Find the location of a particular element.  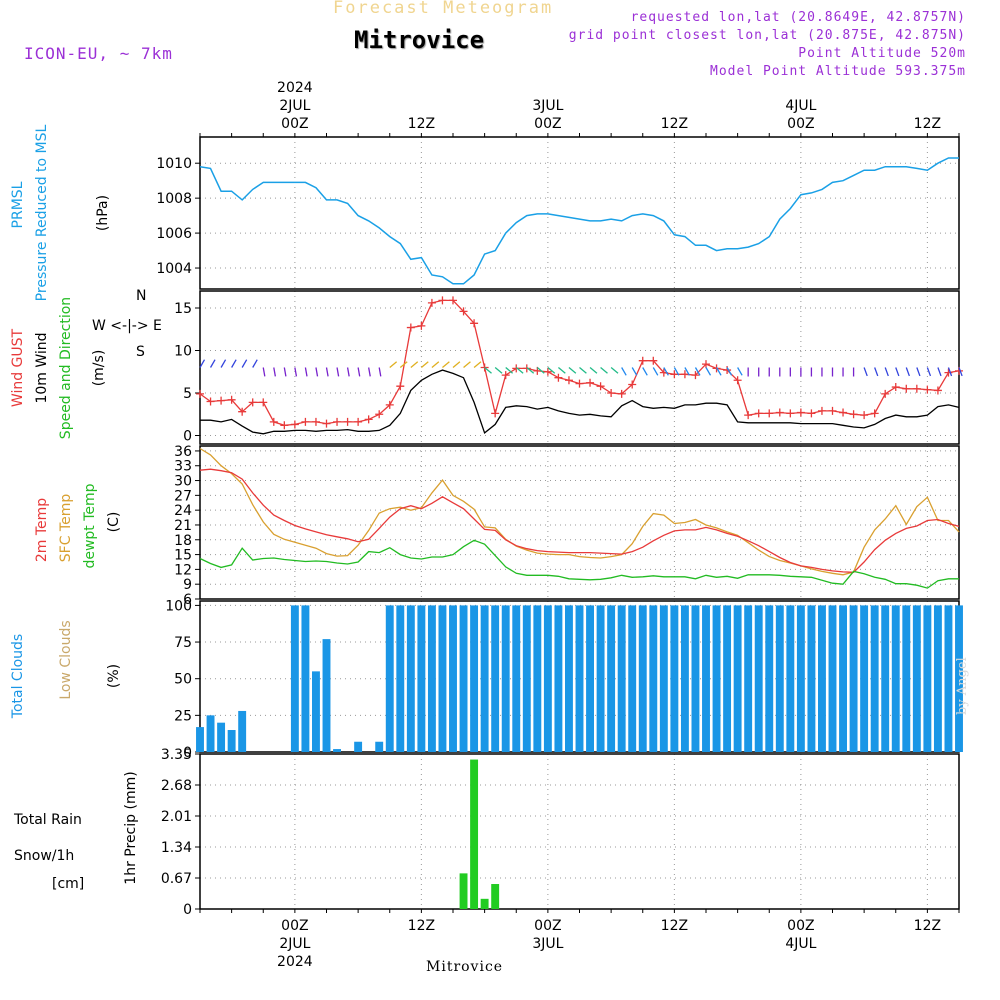

sfc-temp-label: SFC Temp is located at coordinates (66, 528).